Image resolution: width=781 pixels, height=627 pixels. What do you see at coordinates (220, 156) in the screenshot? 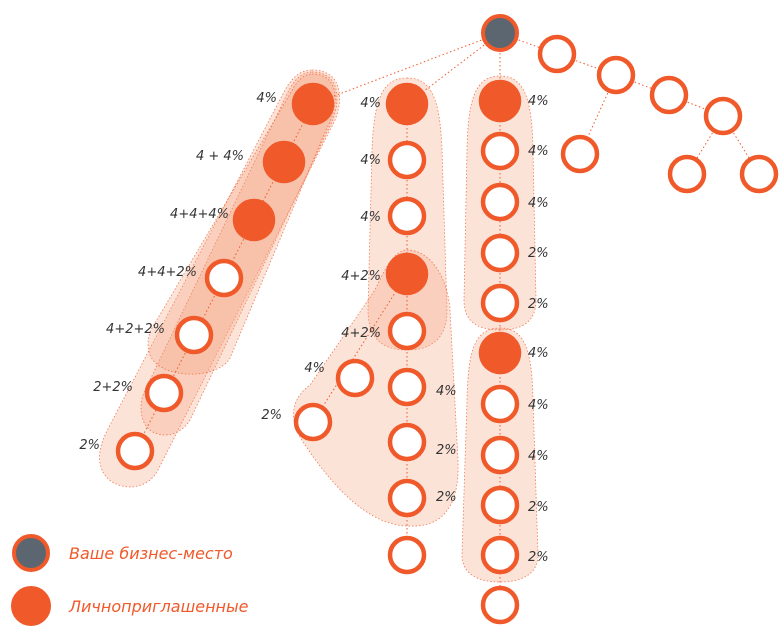
I see `pct-label: 4 + 4%` at bounding box center [220, 156].